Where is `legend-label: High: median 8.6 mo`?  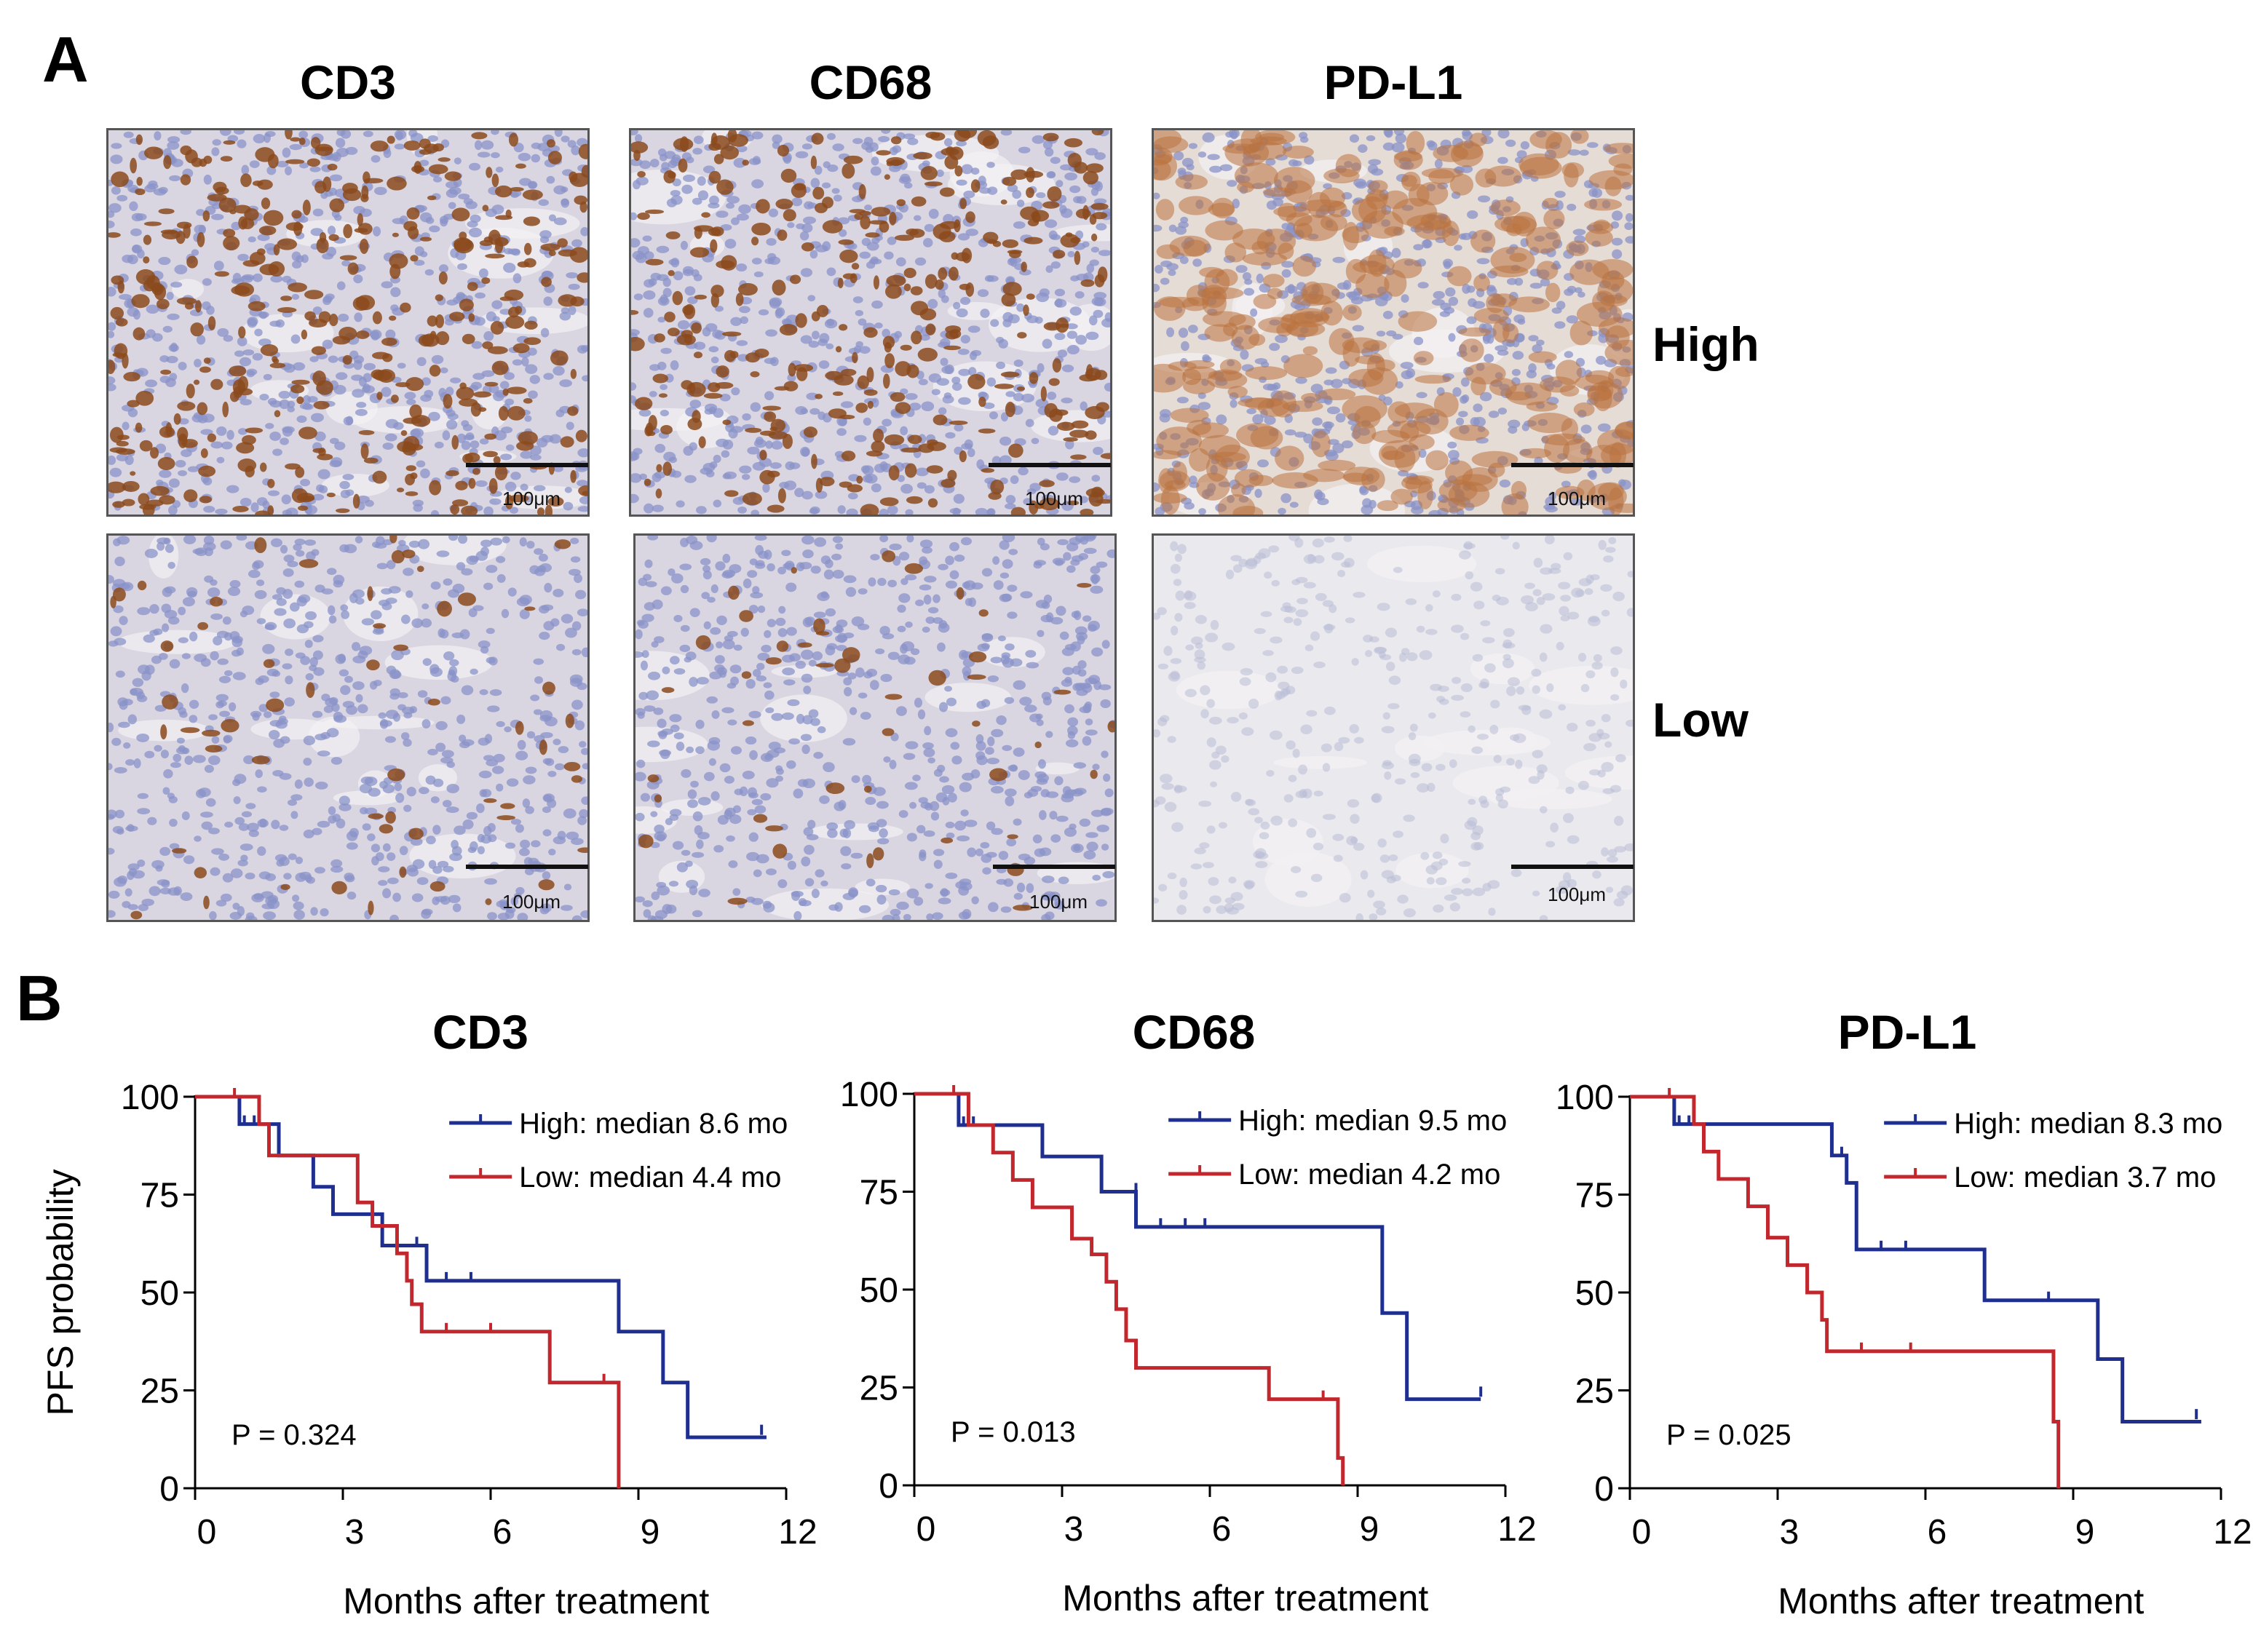 legend-label: High: median 8.6 mo is located at coordinates (653, 1124).